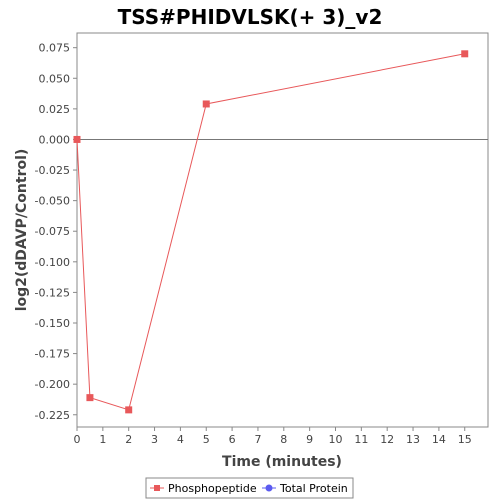  What do you see at coordinates (22, 230) in the screenshot?
I see `y-axis-label: log2(dDAVP/Control)` at bounding box center [22, 230].